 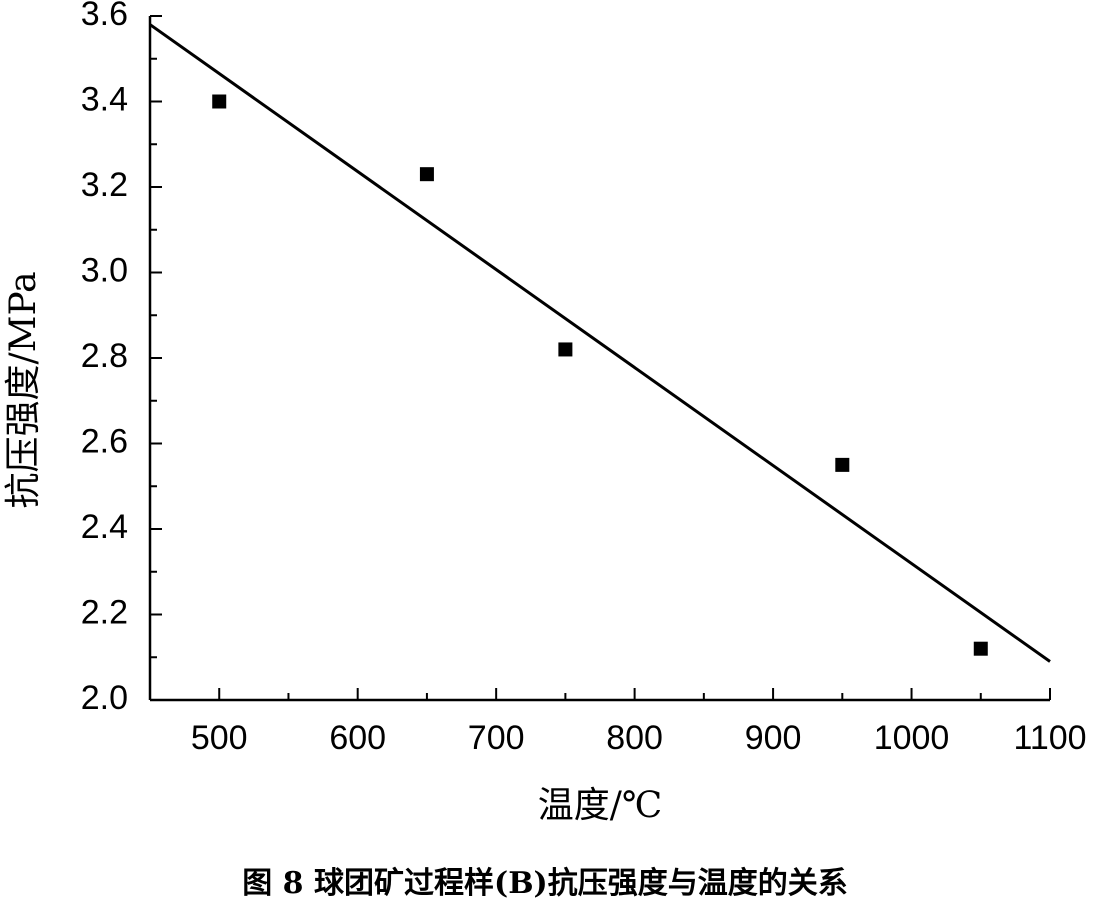 I want to click on x-tick-label: 600, so click(x=357, y=738).